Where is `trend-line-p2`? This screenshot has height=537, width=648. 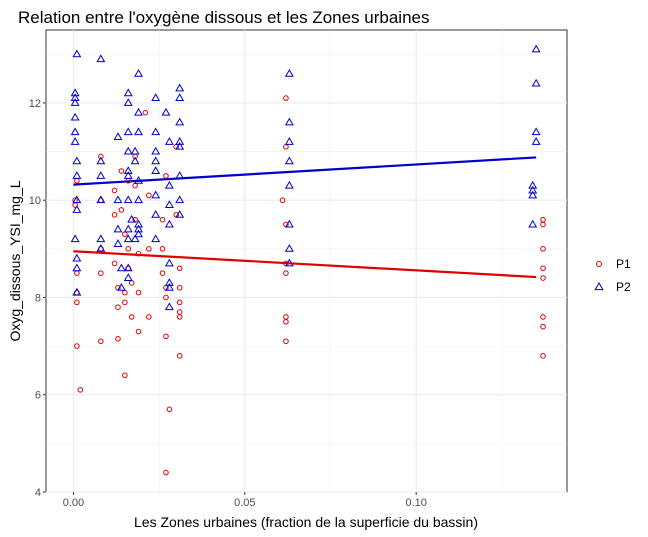
trend-line-p2 is located at coordinates (305, 171).